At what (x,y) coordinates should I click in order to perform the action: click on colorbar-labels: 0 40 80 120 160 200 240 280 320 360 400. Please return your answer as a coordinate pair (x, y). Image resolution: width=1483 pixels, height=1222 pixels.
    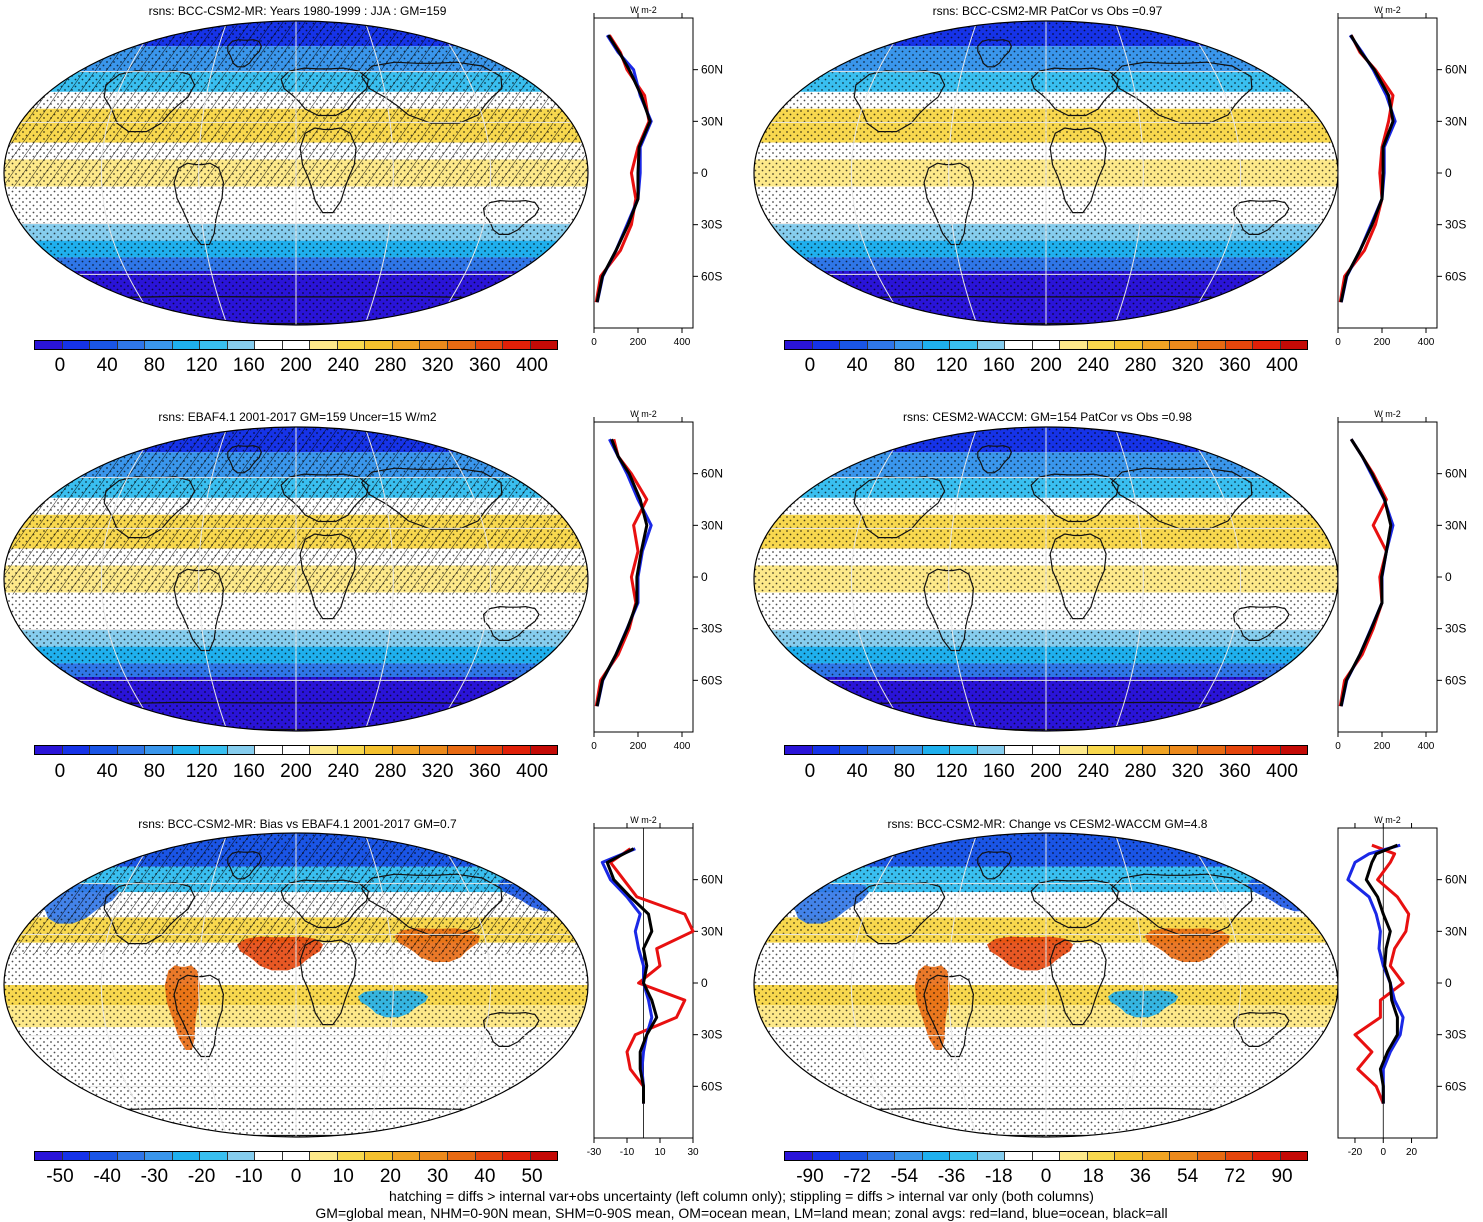
    Looking at the image, I should click on (296, 772).